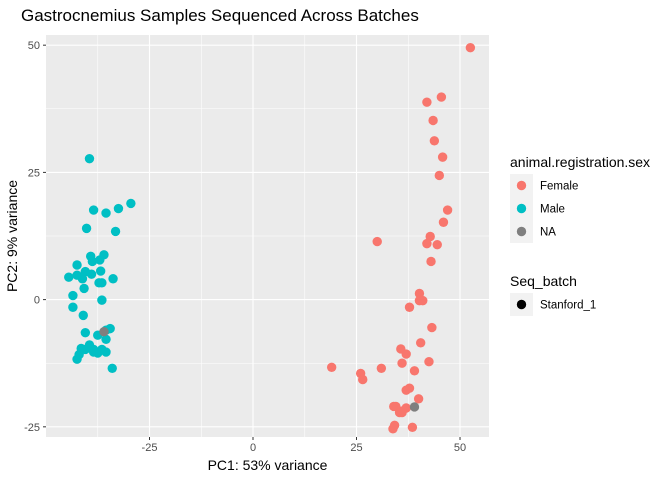 The width and height of the screenshot is (672, 480). Describe the element at coordinates (580, 162) in the screenshot. I see `color-legend-title: animal.registration.sex` at that location.